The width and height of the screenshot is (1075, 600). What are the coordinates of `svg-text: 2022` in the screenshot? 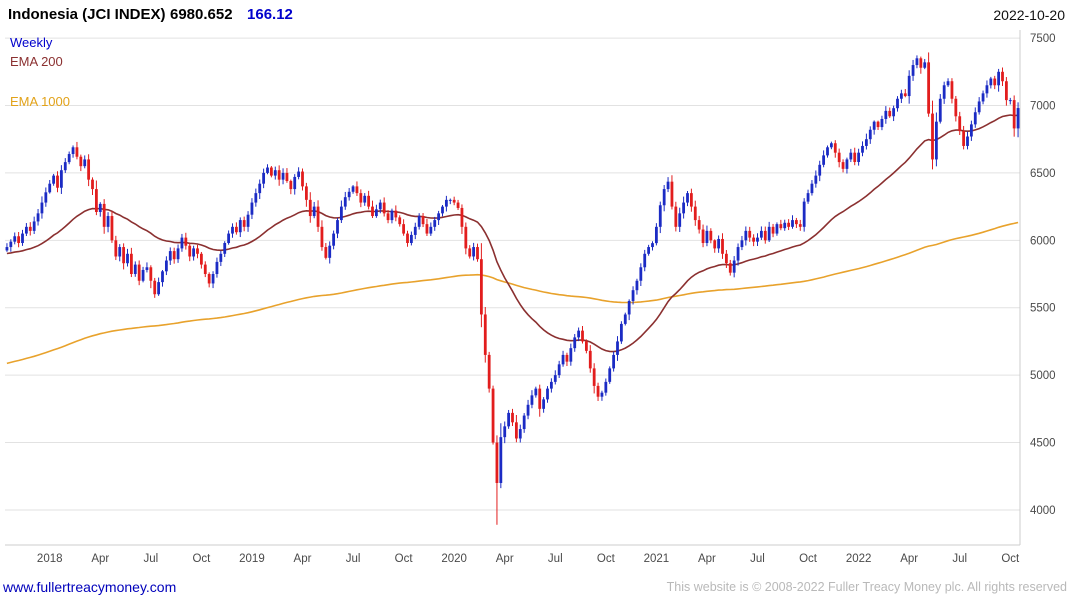 It's located at (859, 559).